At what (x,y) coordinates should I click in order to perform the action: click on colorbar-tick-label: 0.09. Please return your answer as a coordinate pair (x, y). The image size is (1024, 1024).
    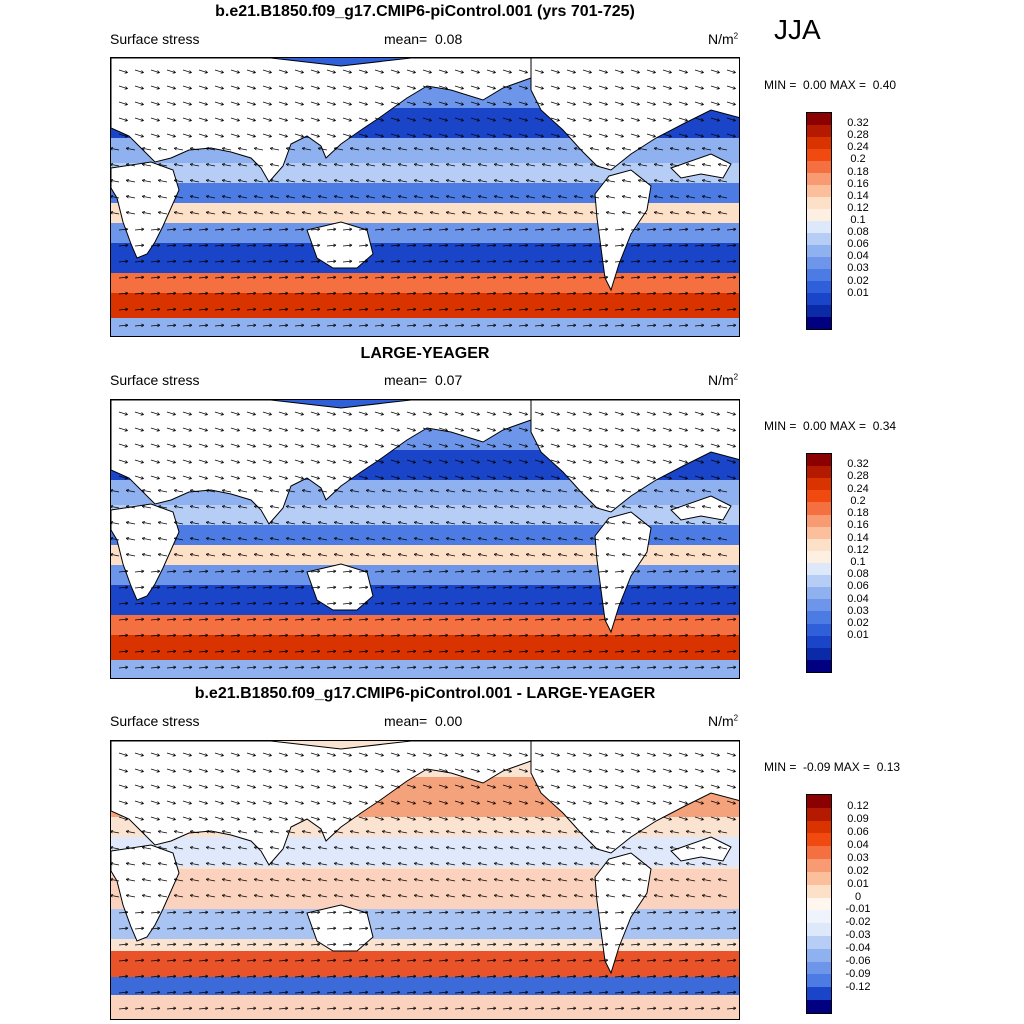
    Looking at the image, I should click on (858, 818).